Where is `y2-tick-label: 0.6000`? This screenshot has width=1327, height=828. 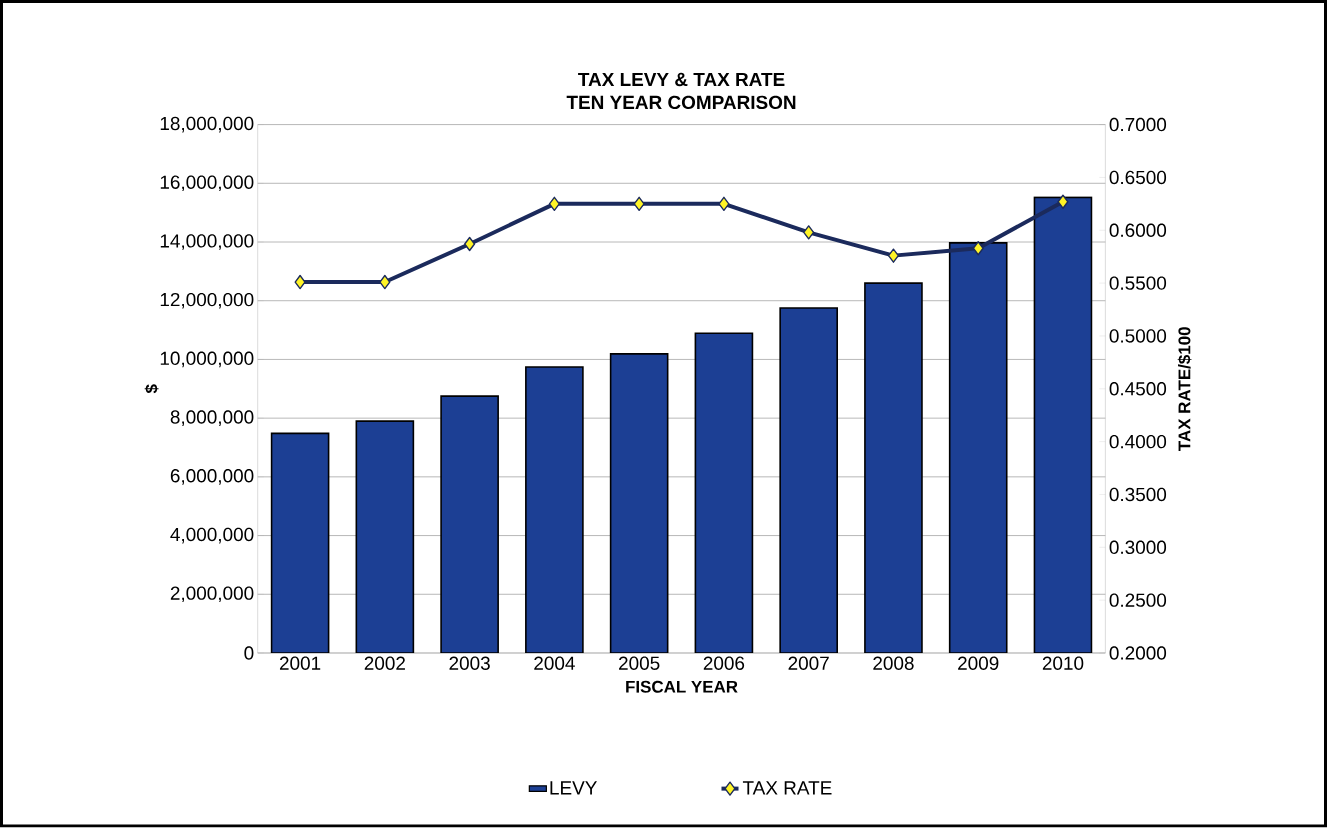
y2-tick-label: 0.6000 is located at coordinates (1138, 230).